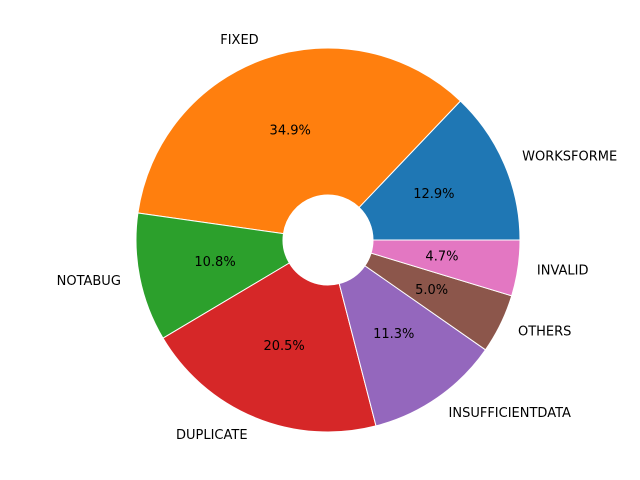 The height and width of the screenshot is (480, 640). What do you see at coordinates (441, 256) in the screenshot?
I see `pct-label-invalid: 4.7%` at bounding box center [441, 256].